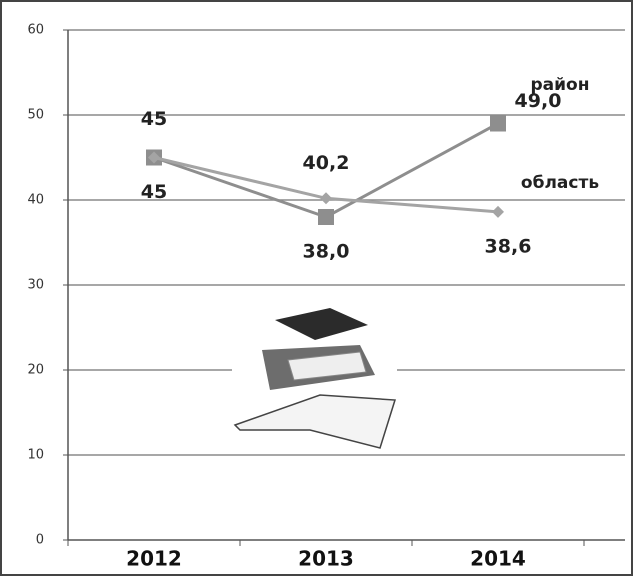 Image resolution: width=634 pixels, height=576 pixels. What do you see at coordinates (326, 252) in the screenshot?
I see `data-label: 38,0` at bounding box center [326, 252].